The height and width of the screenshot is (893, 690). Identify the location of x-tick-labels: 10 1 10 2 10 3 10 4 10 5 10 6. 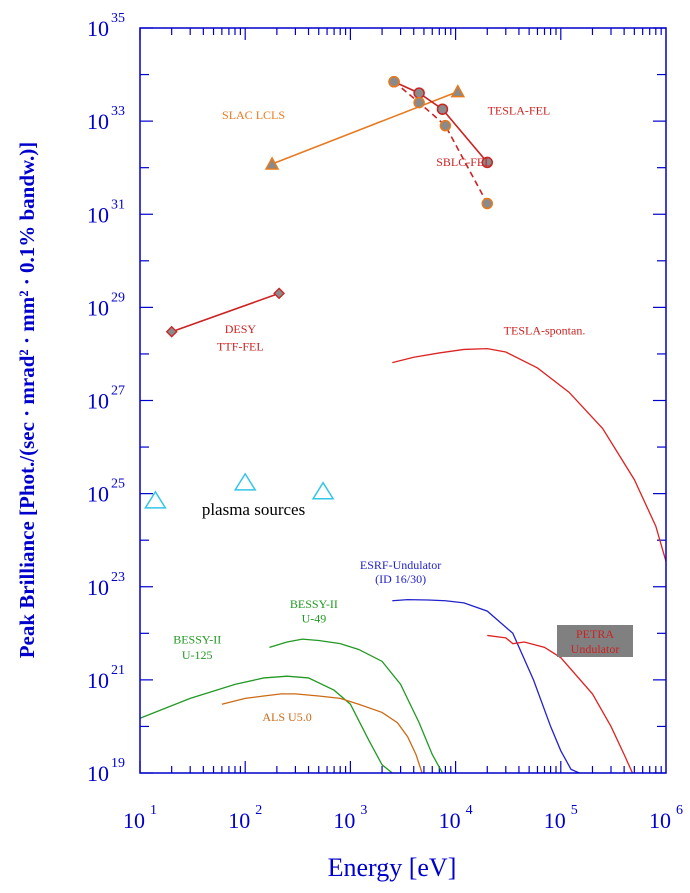
(403, 818).